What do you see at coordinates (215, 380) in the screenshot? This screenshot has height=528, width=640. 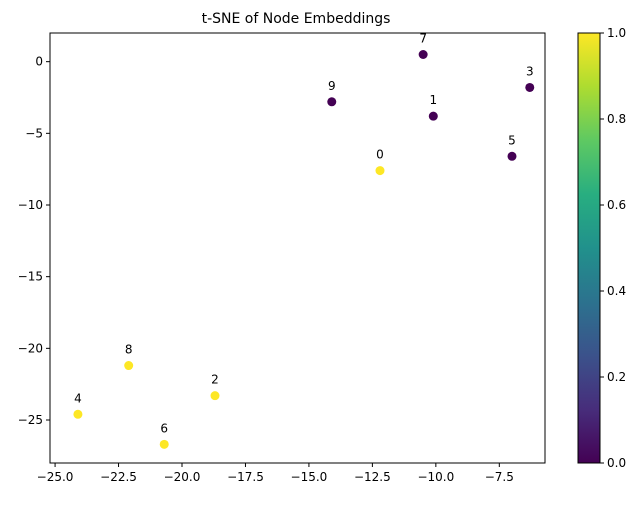 I see `point-label: 2` at bounding box center [215, 380].